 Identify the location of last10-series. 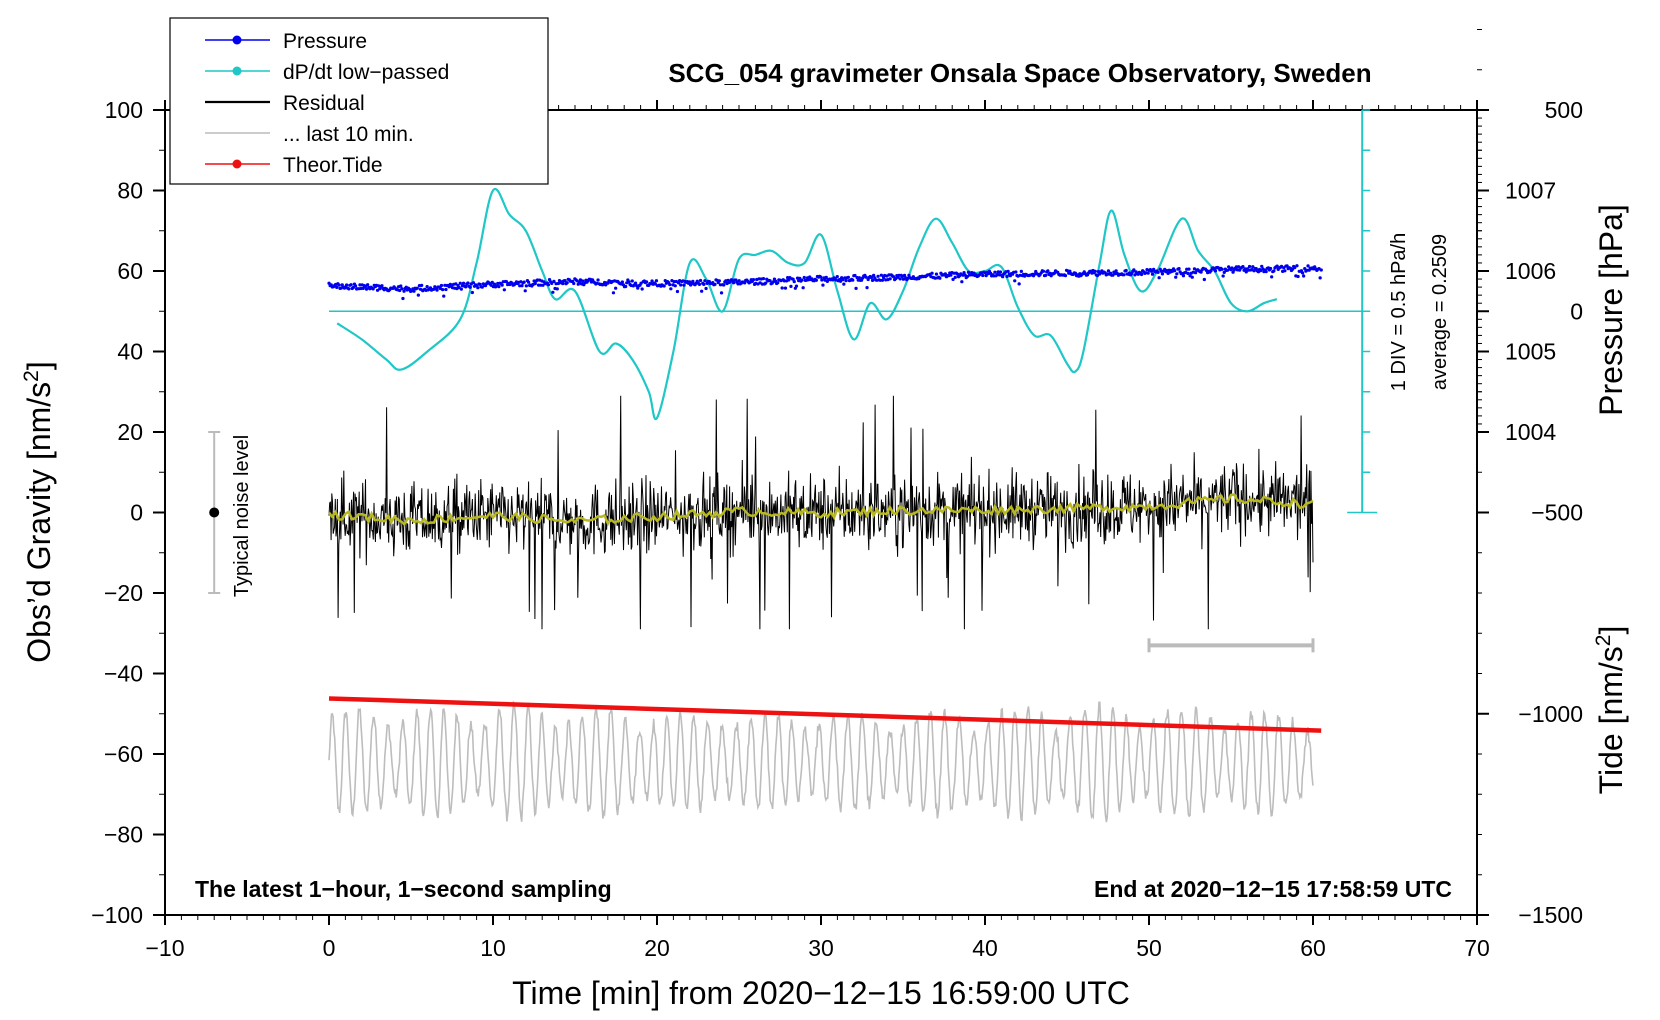
(821, 761).